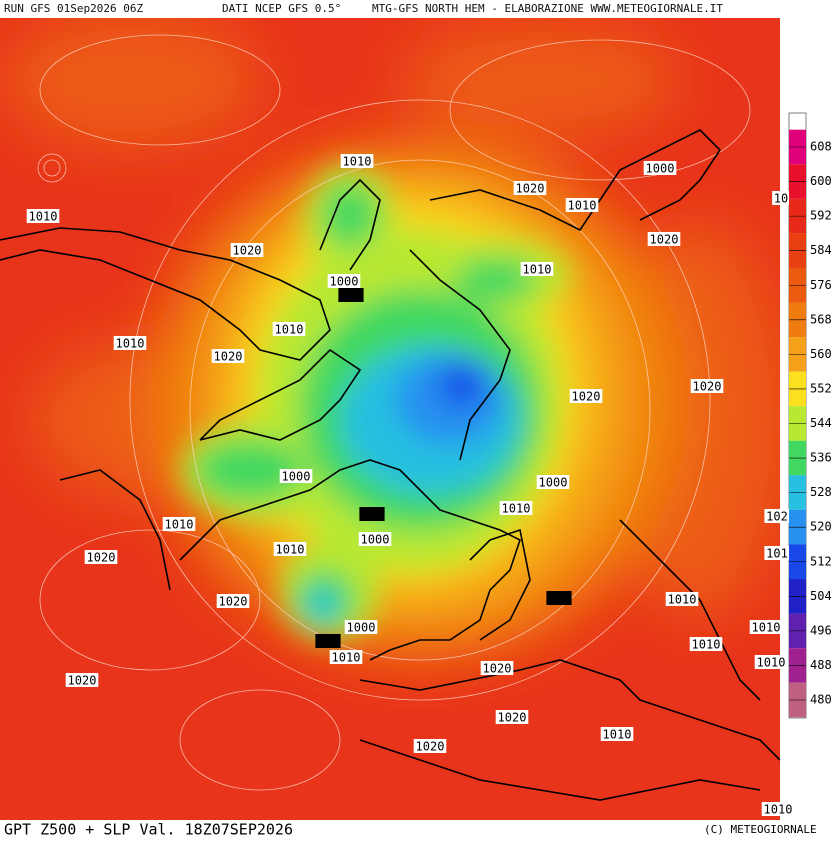 Image resolution: width=840 pixels, height=844 pixels. What do you see at coordinates (821, 285) in the screenshot?
I see `colorbar-label: 576` at bounding box center [821, 285].